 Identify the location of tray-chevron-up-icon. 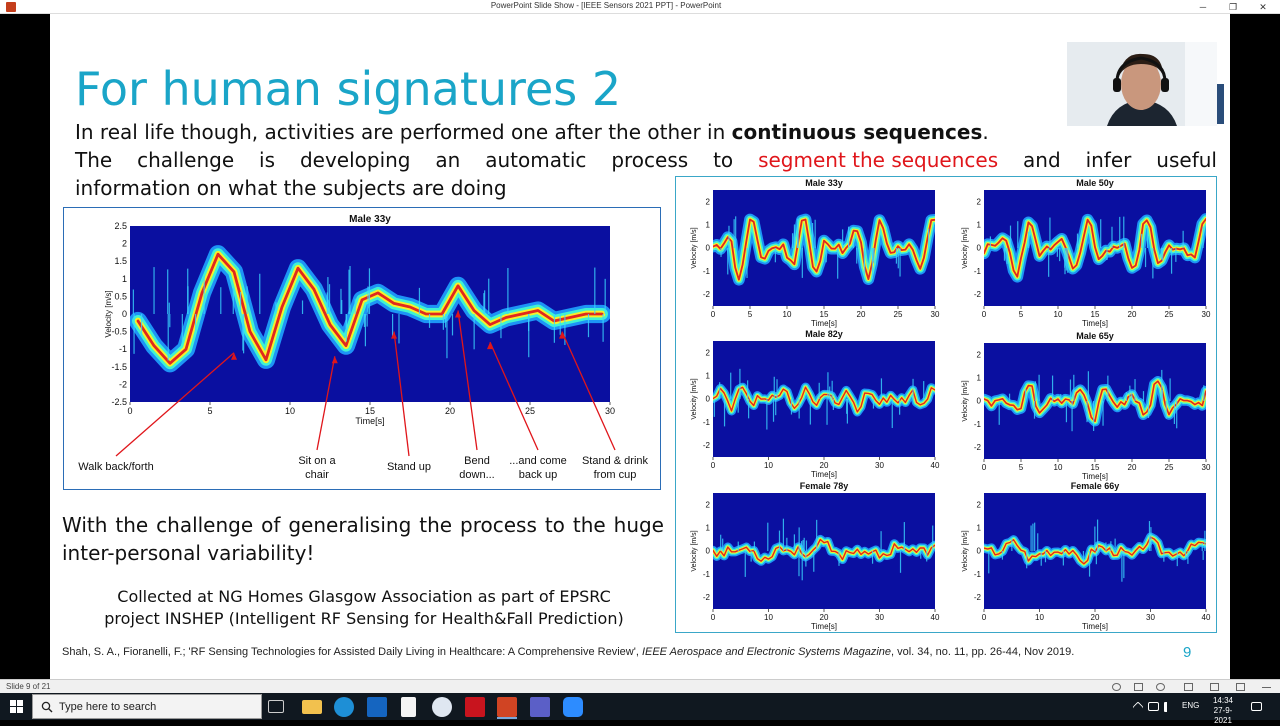
(1138, 707).